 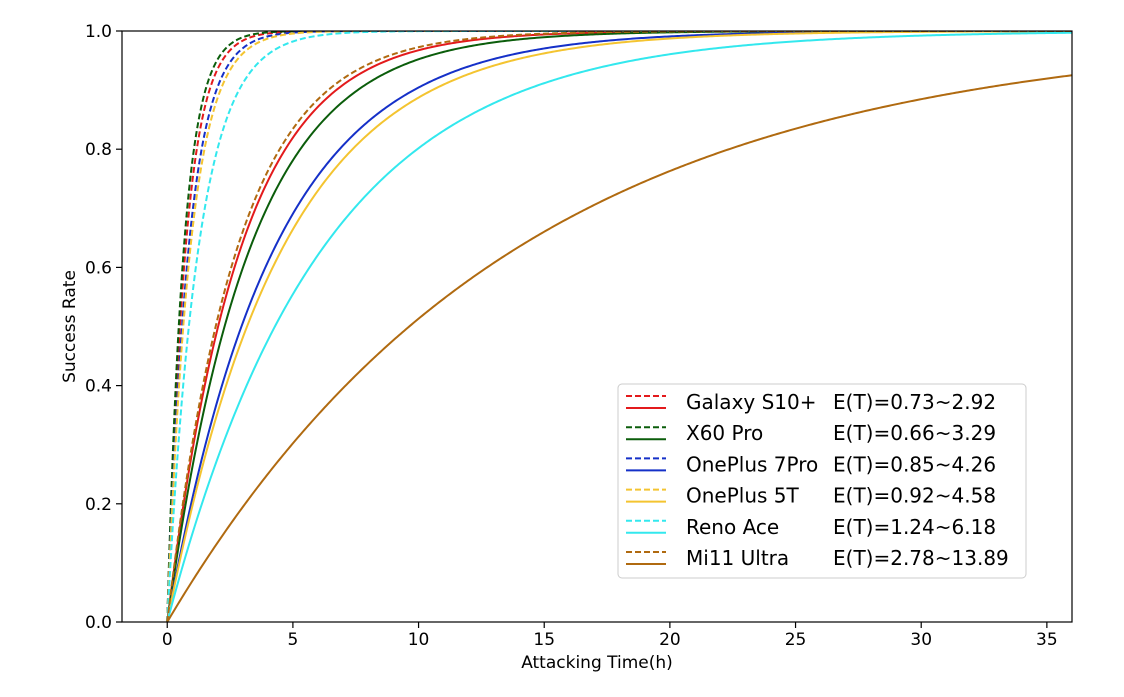 I want to click on y-axis: 0.0 0.2 0.4 0.6 0.8 1.0, so click(x=103, y=327).